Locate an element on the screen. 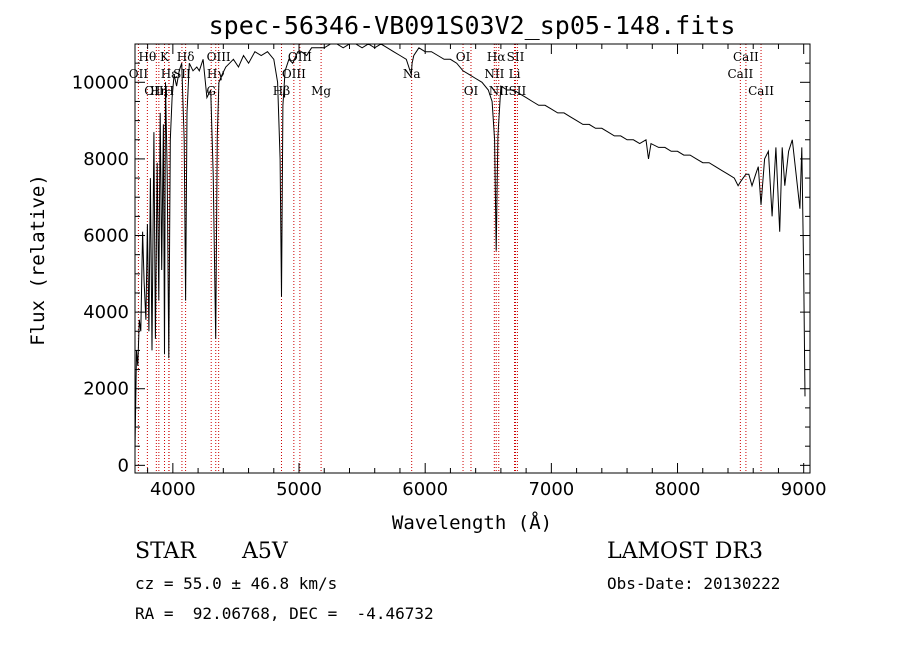  line-label-2: OIII is located at coordinates (156, 91).